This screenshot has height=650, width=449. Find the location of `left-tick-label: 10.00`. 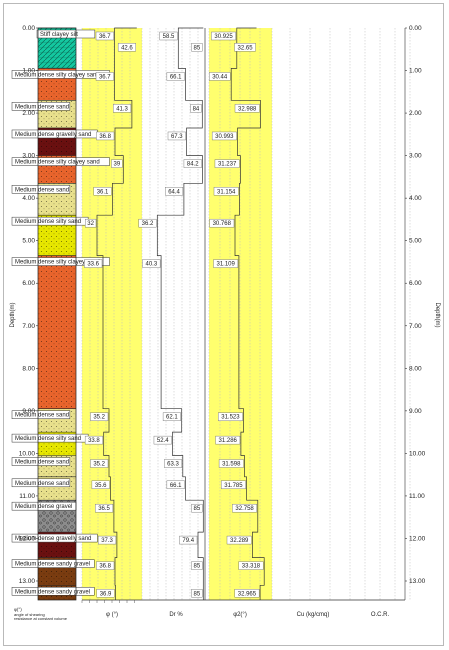

left-tick-label: 10.00 is located at coordinates (27, 453).